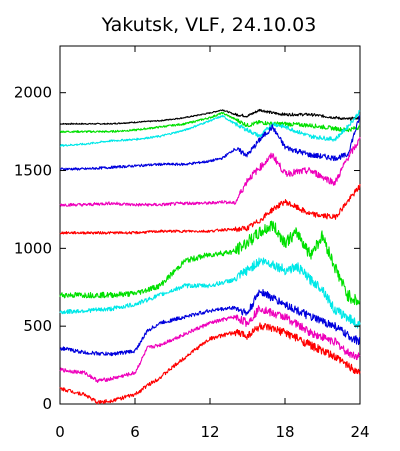 The height and width of the screenshot is (451, 400). What do you see at coordinates (33, 93) in the screenshot?
I see `y-tick-label: 2000` at bounding box center [33, 93].